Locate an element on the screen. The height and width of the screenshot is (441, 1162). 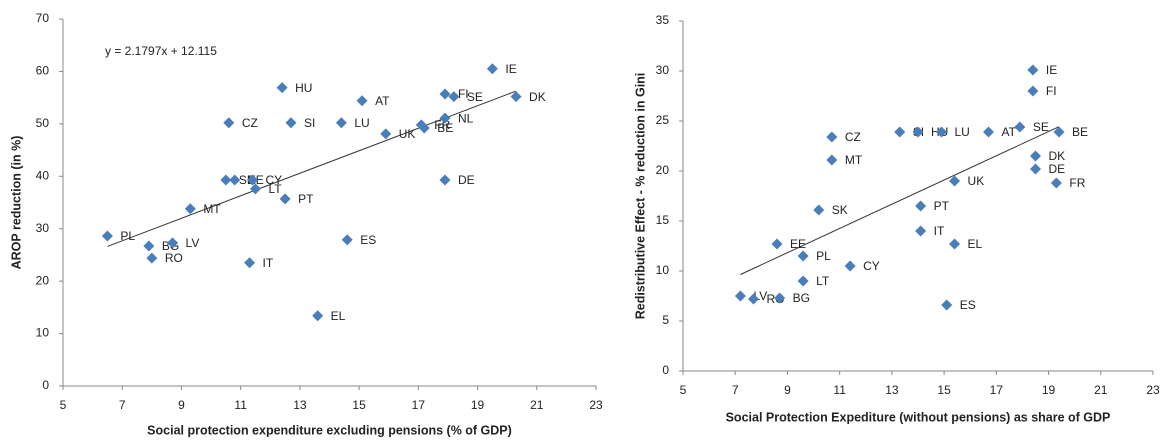
point-label: EE is located at coordinates (798, 244).